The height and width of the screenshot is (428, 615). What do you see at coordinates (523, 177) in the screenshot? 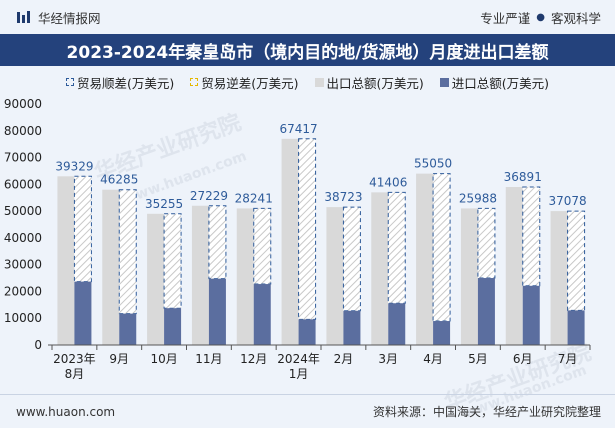
I see `surplus-value-label: 36891` at bounding box center [523, 177].